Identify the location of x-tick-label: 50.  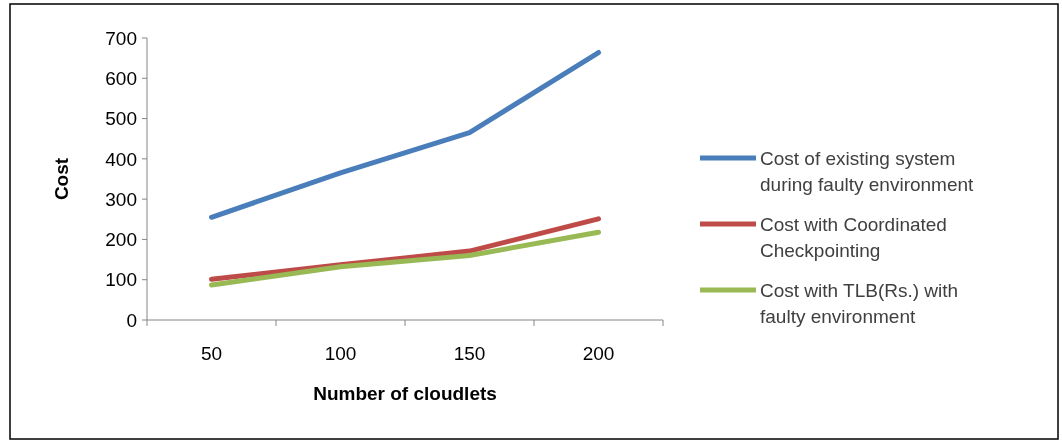
(211, 353).